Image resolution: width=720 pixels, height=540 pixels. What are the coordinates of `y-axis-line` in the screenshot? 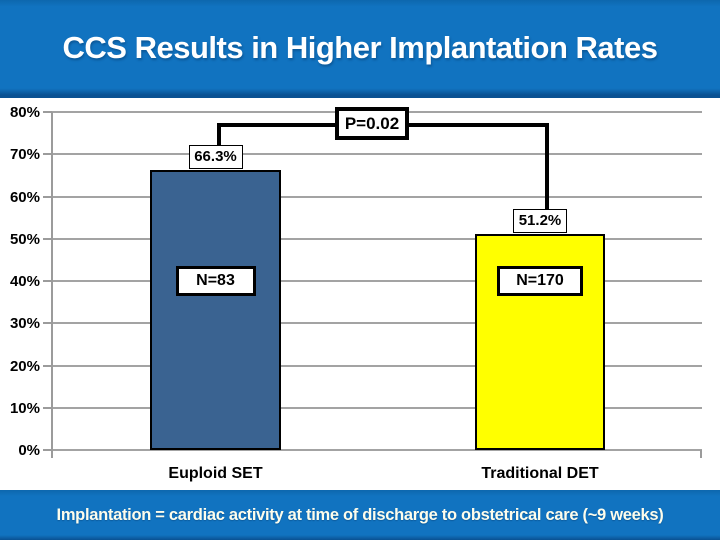 It's located at (52, 285).